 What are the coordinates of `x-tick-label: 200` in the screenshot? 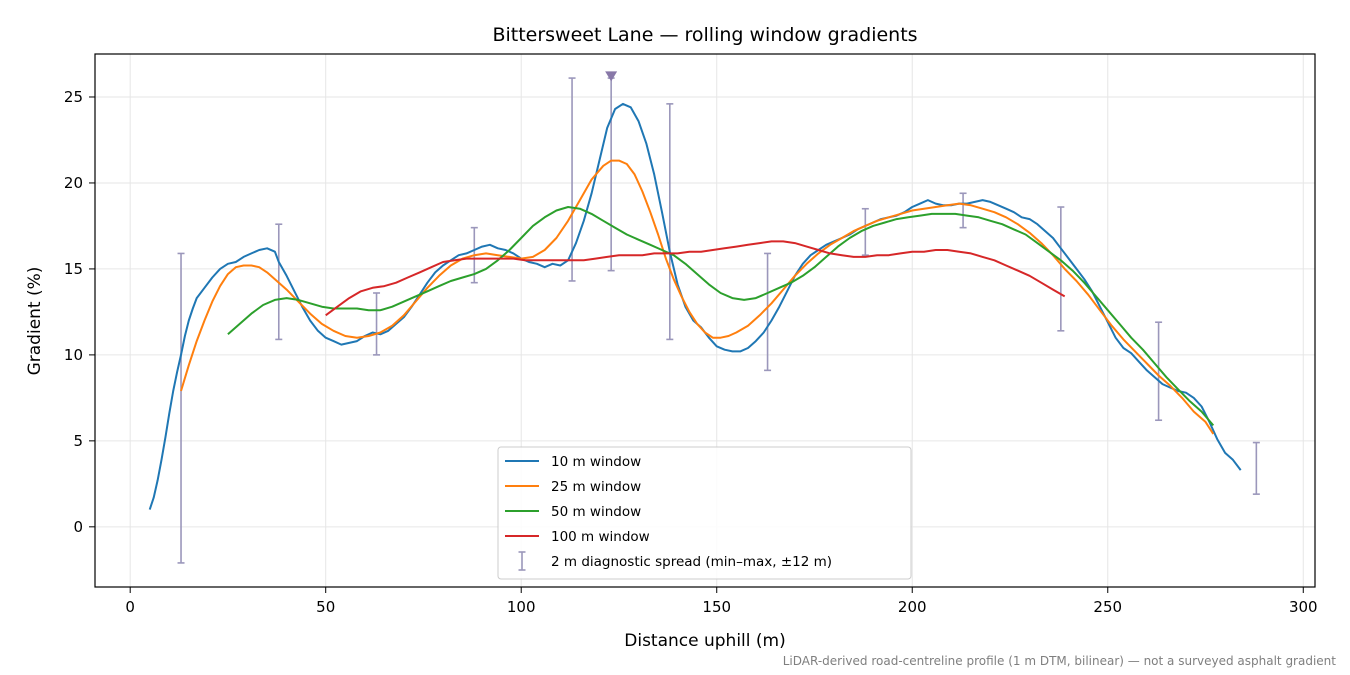 It's located at (912, 607).